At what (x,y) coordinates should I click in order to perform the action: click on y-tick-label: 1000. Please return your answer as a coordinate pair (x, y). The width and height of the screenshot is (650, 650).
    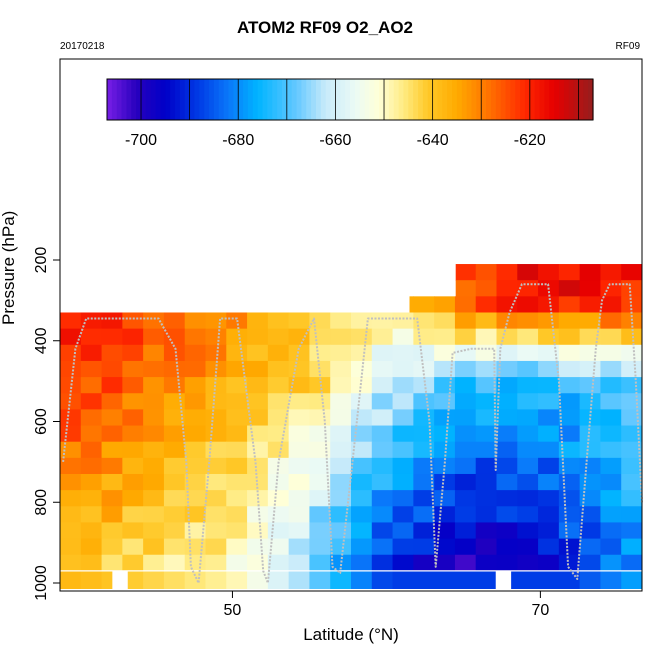
    Looking at the image, I should click on (41, 583).